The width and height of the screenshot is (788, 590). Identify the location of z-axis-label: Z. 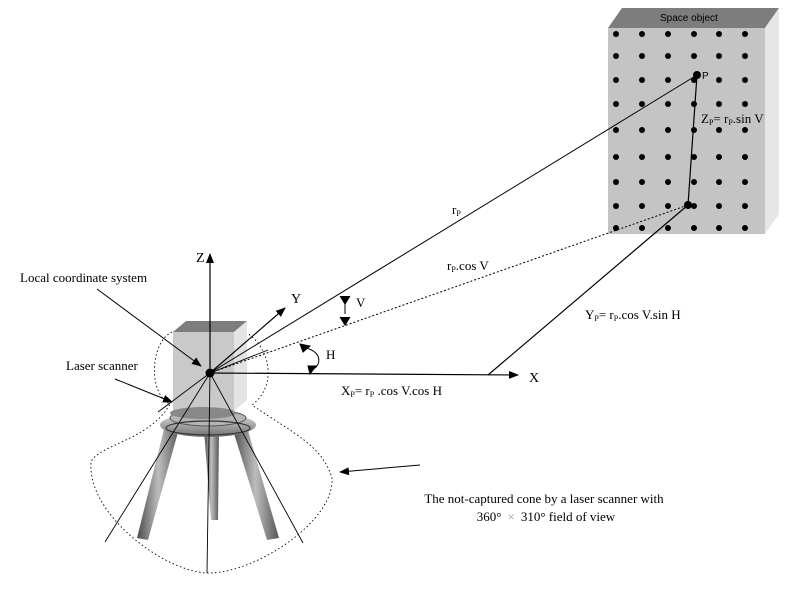
(200, 258).